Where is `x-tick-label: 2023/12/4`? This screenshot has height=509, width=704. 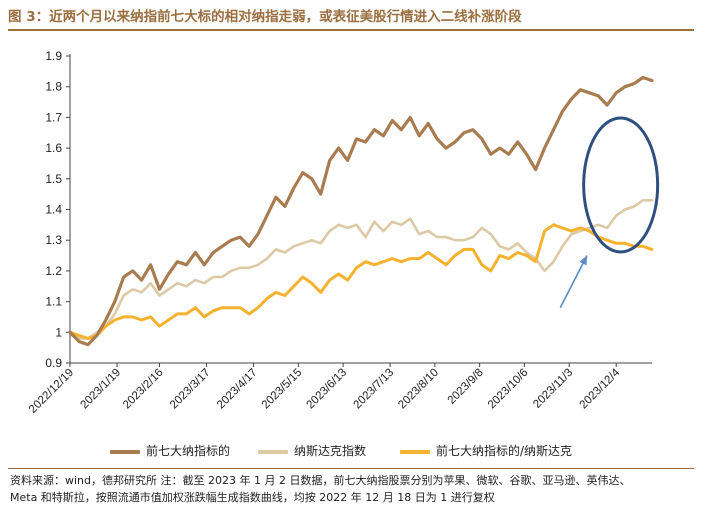
x-tick-label: 2023/12/4 is located at coordinates (600, 388).